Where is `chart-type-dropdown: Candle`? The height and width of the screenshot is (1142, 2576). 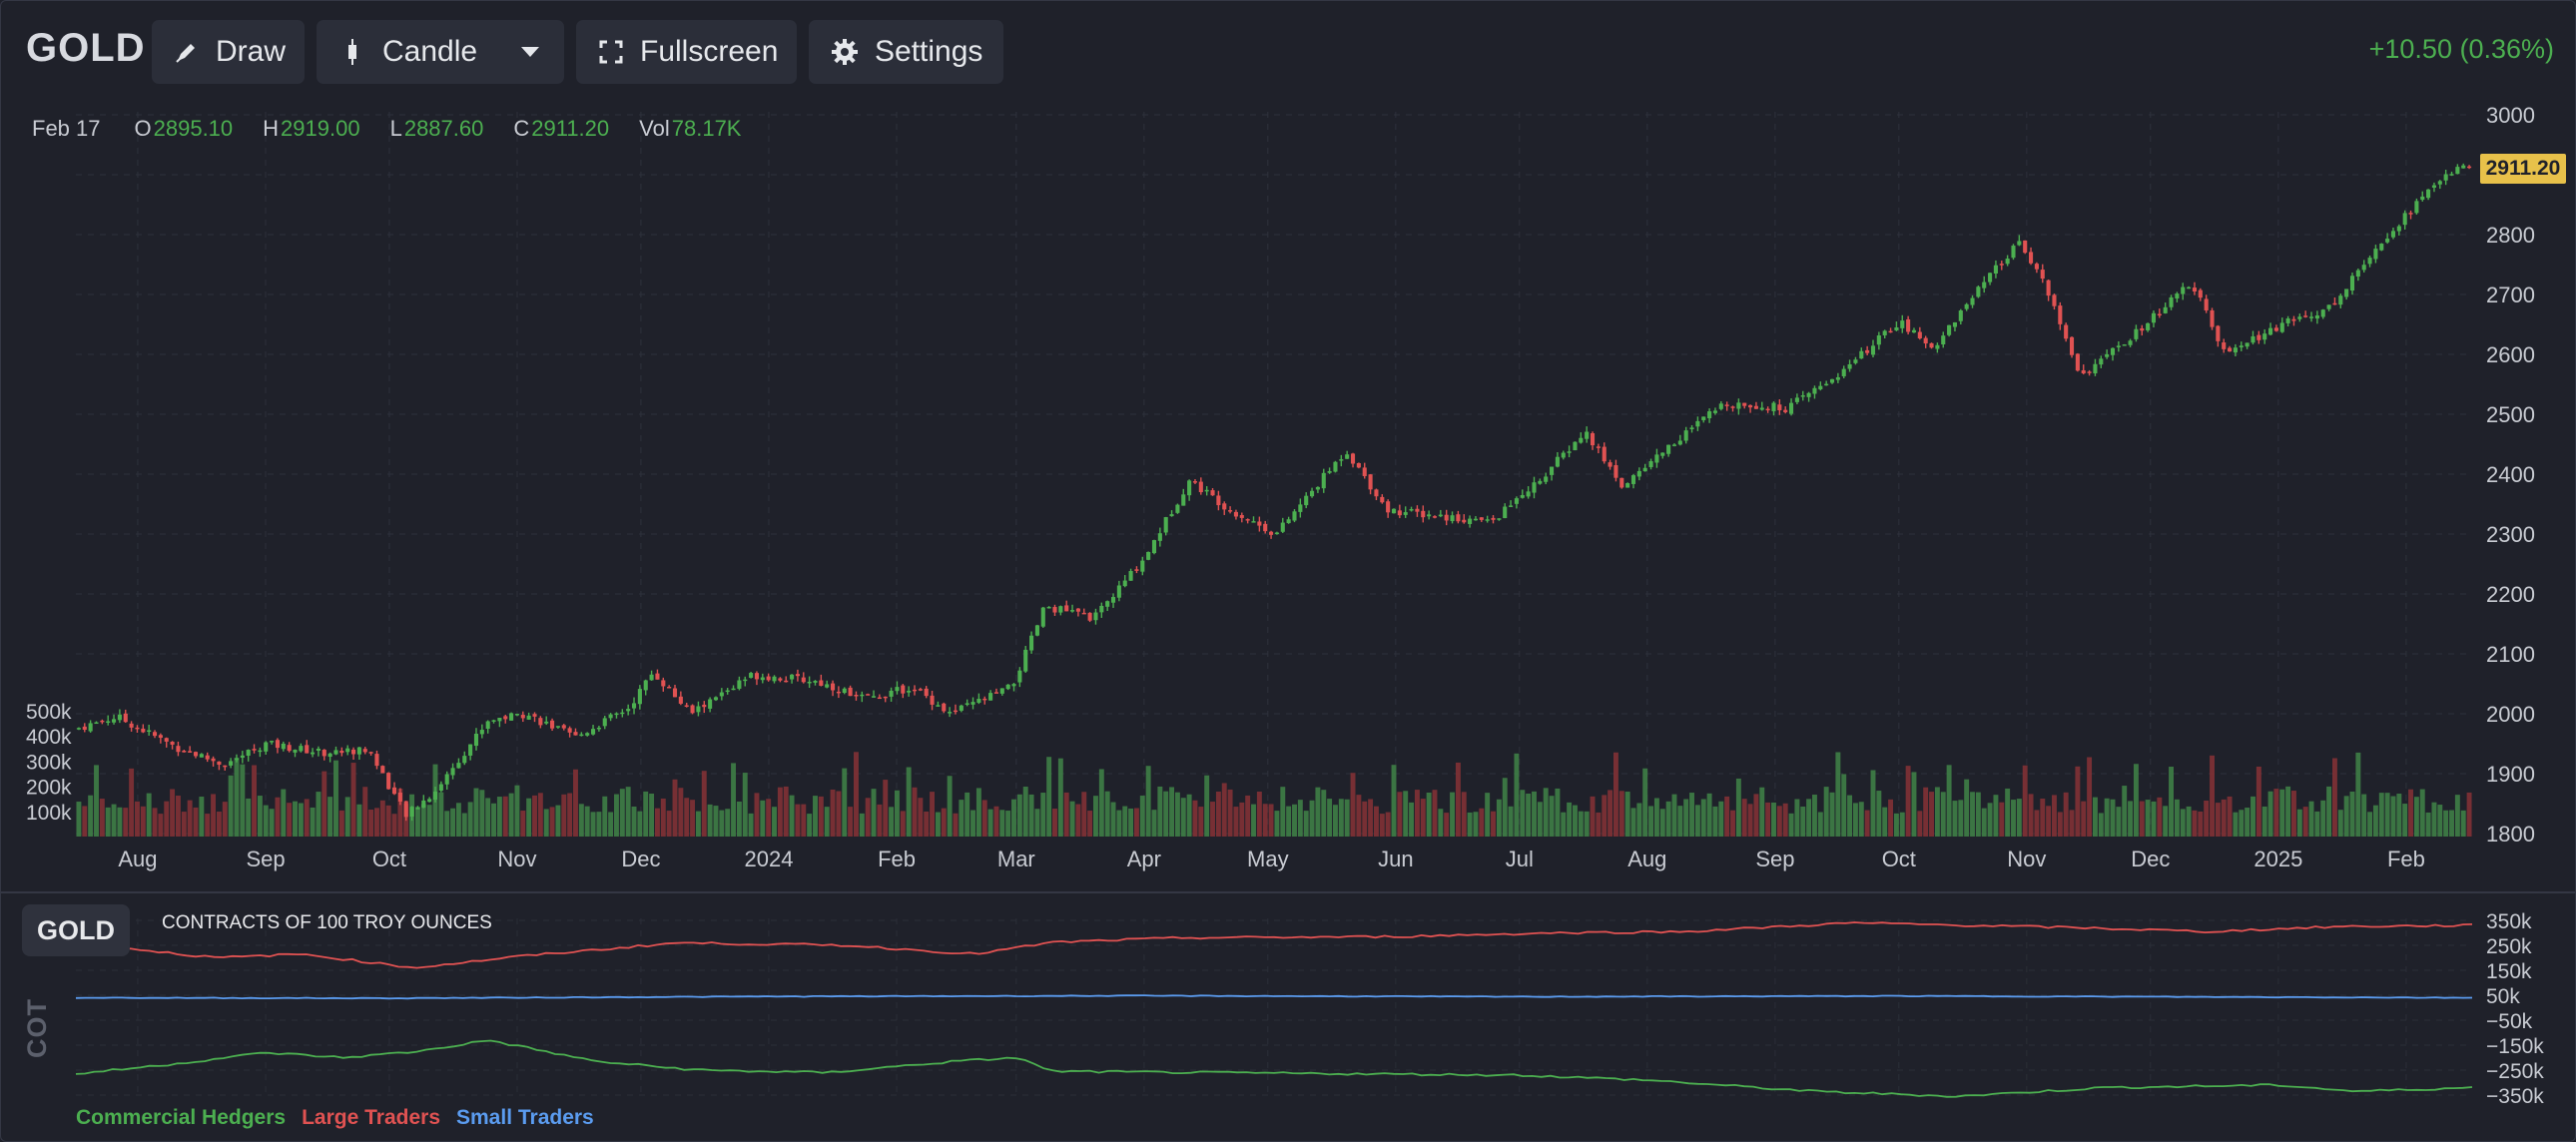 chart-type-dropdown: Candle is located at coordinates (440, 52).